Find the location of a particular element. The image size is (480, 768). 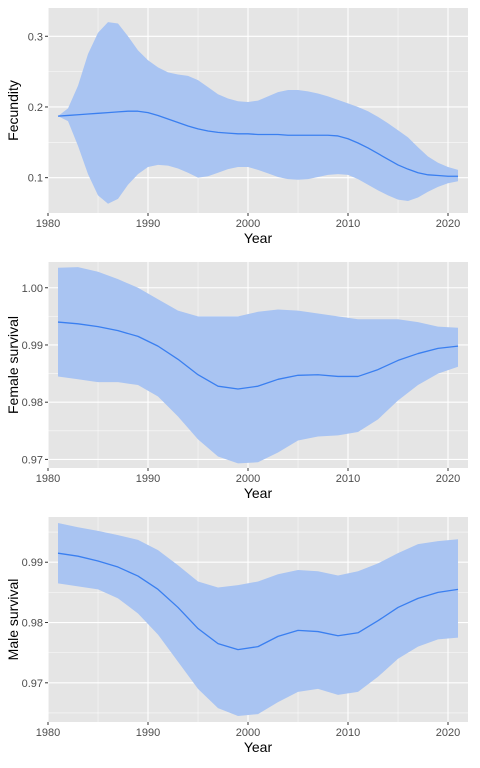

y-tick-label: 0.2 is located at coordinates (35, 108).